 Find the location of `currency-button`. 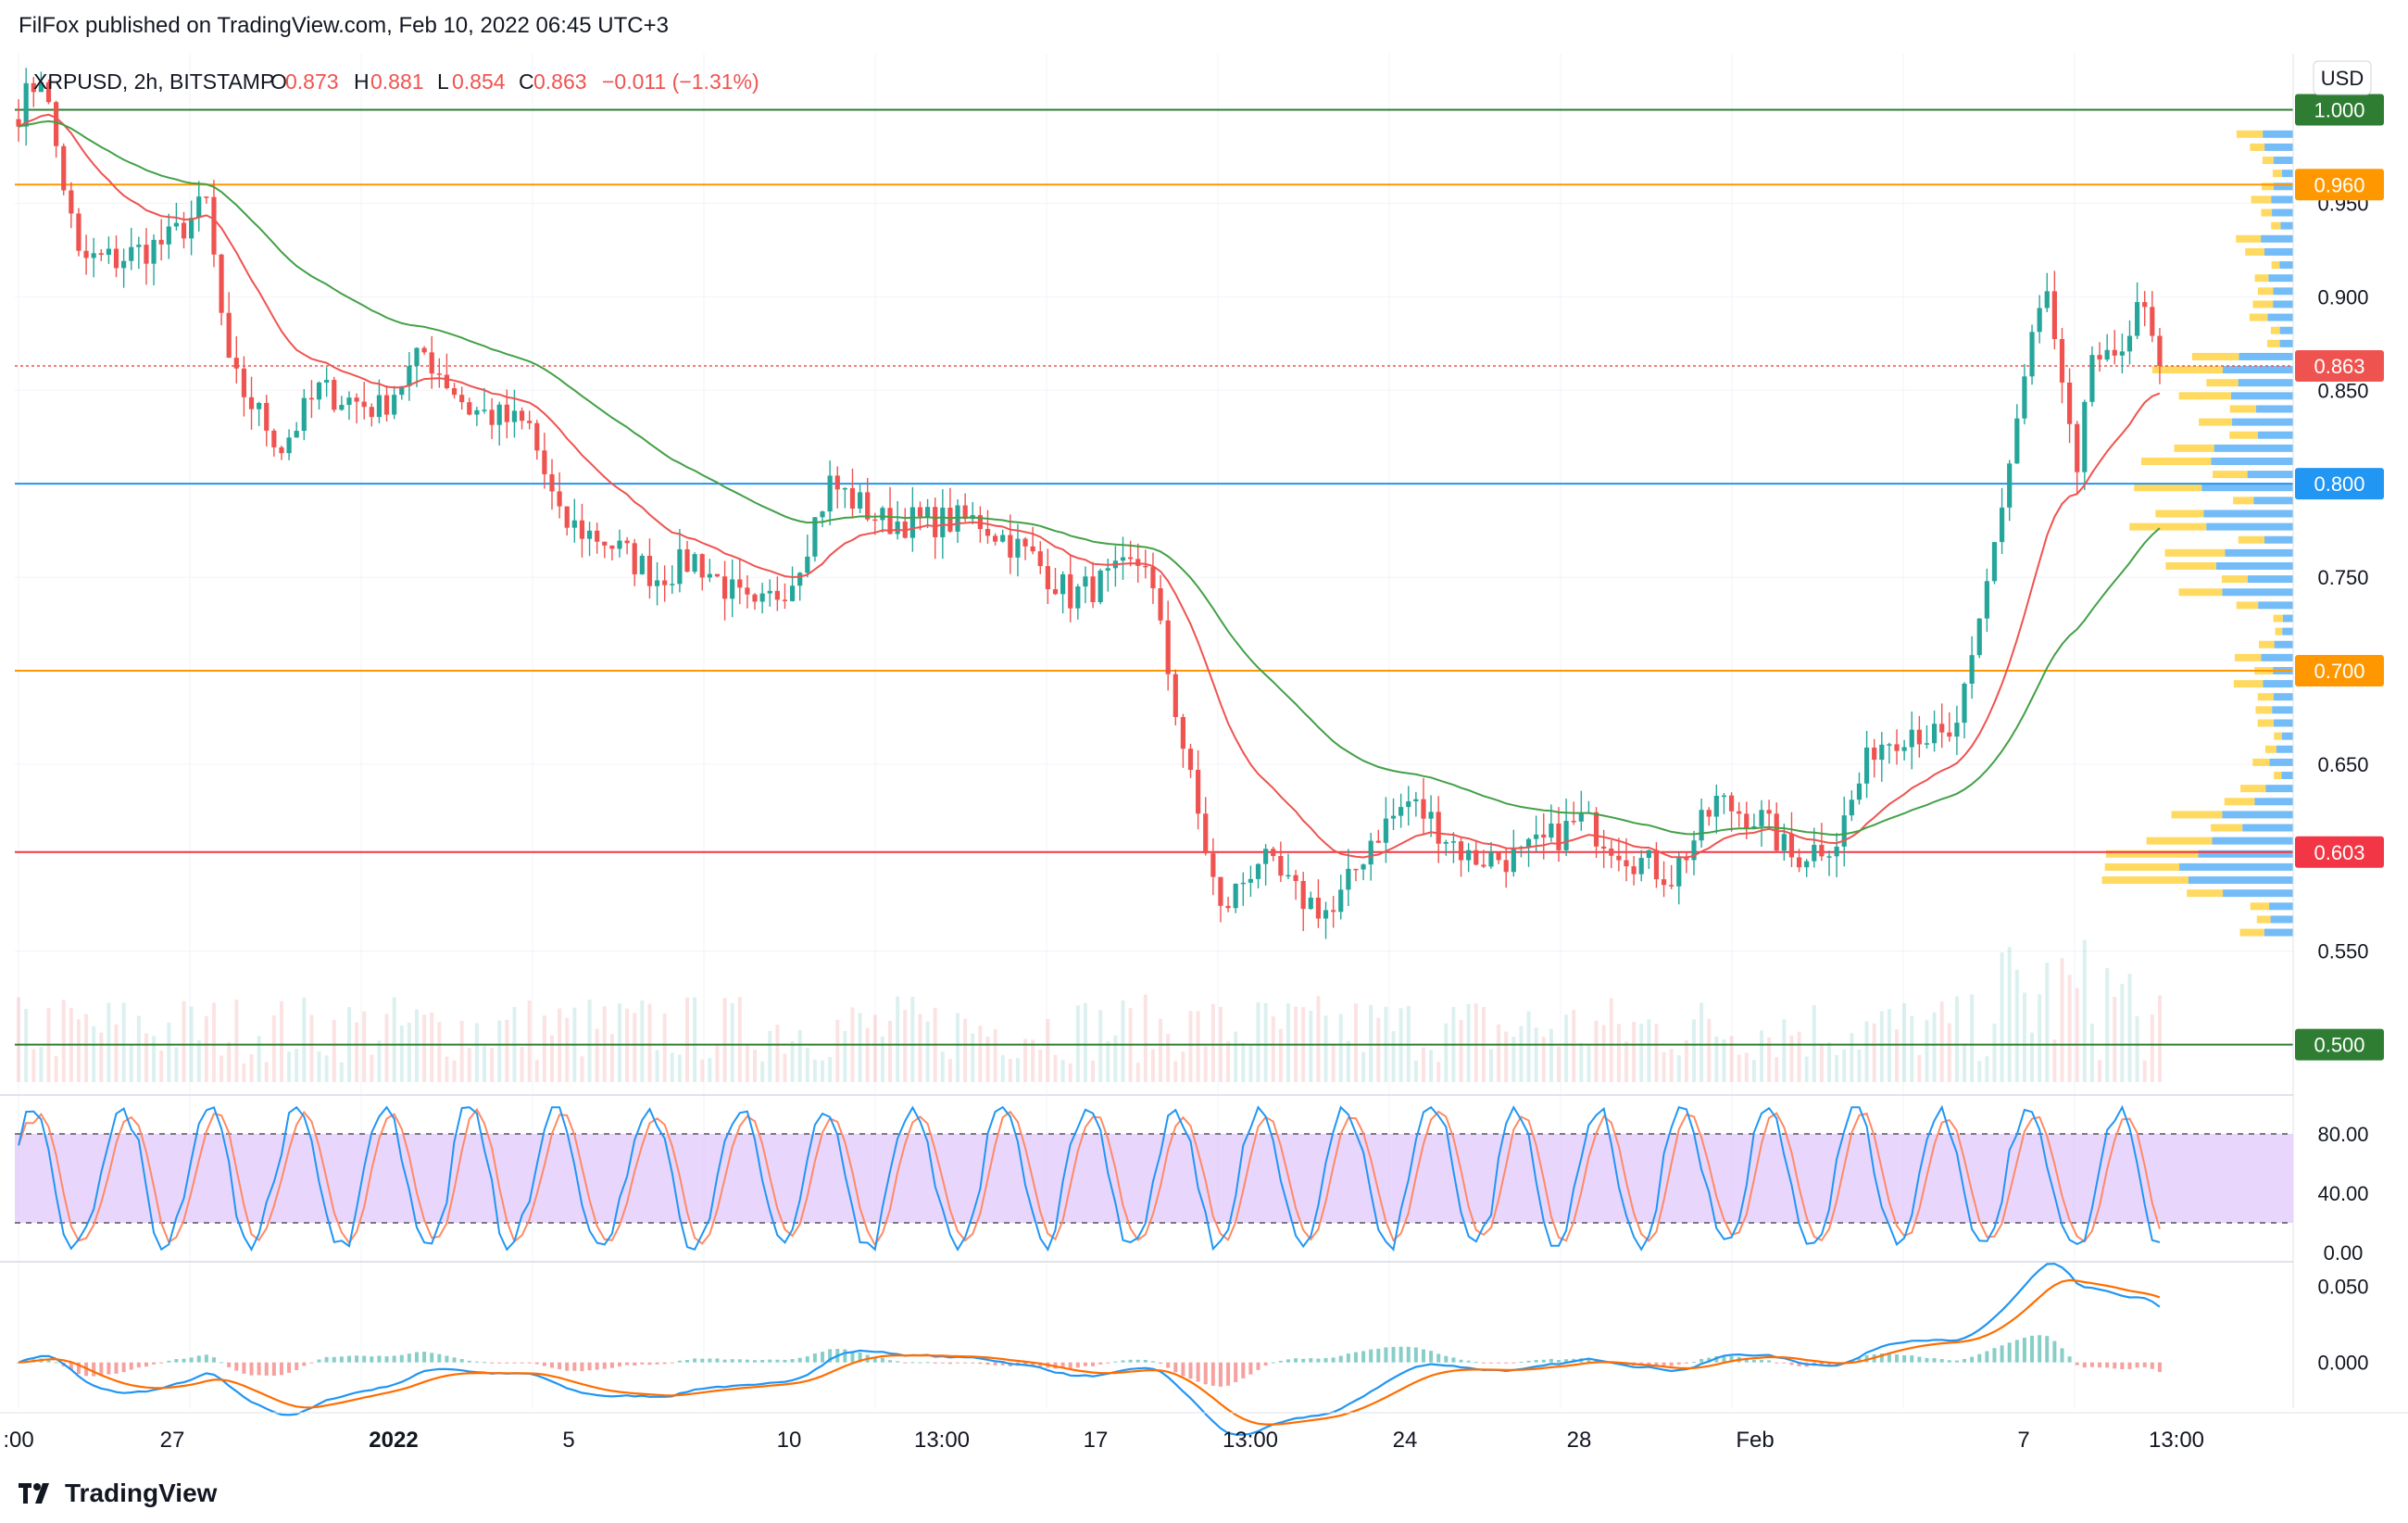

currency-button is located at coordinates (2342, 77).